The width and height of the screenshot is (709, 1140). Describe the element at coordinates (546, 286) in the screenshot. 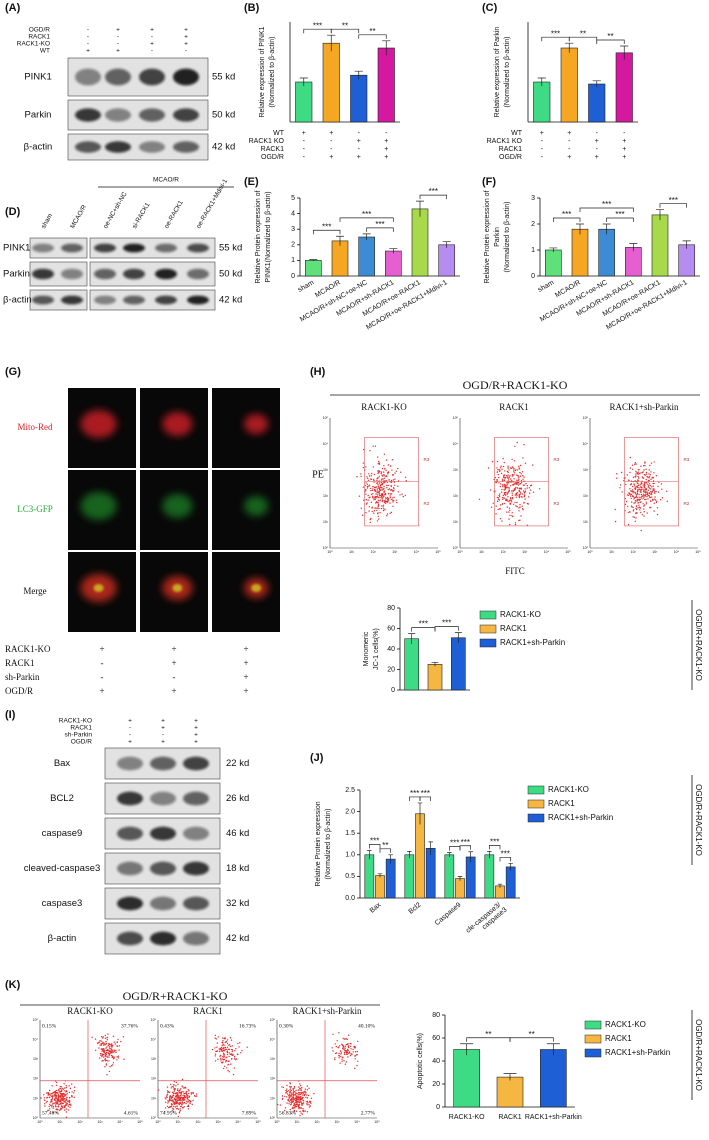

I see `x-tick-label: sham` at that location.